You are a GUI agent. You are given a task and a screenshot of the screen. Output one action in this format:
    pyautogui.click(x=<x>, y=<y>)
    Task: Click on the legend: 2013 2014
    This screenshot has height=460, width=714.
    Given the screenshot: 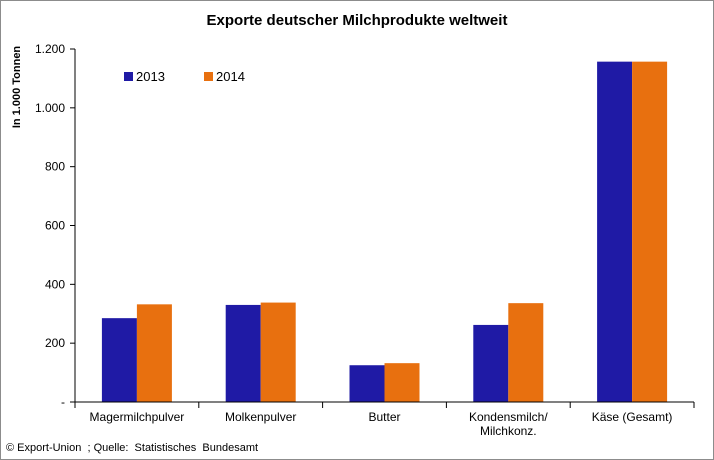 What is the action you would take?
    pyautogui.click(x=184, y=76)
    